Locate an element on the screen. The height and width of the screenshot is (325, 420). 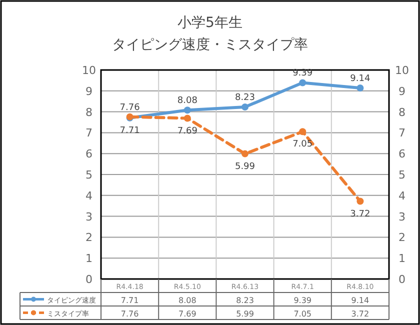
annotation: 5.99 is located at coordinates (245, 167).